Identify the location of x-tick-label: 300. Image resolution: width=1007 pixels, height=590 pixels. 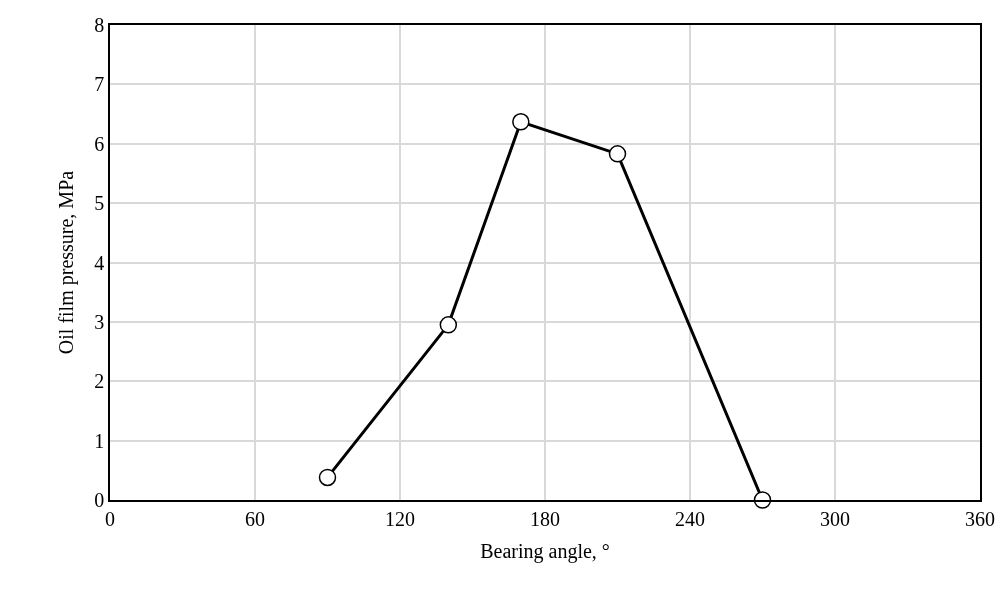
(835, 518).